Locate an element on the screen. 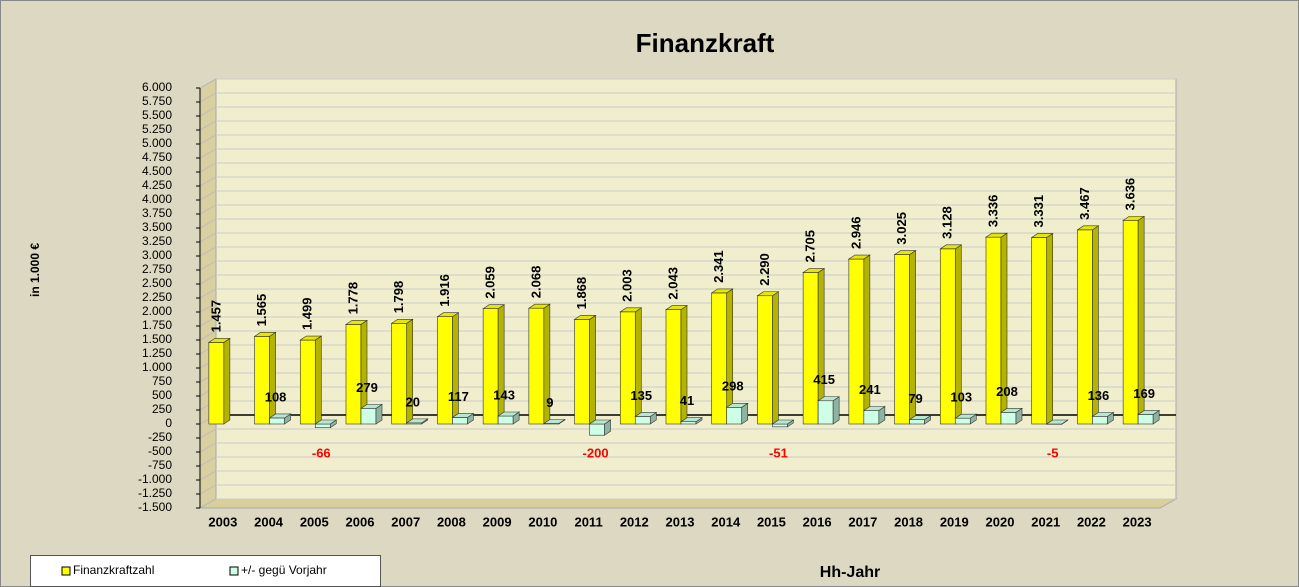  value-label: 79 is located at coordinates (915, 398).